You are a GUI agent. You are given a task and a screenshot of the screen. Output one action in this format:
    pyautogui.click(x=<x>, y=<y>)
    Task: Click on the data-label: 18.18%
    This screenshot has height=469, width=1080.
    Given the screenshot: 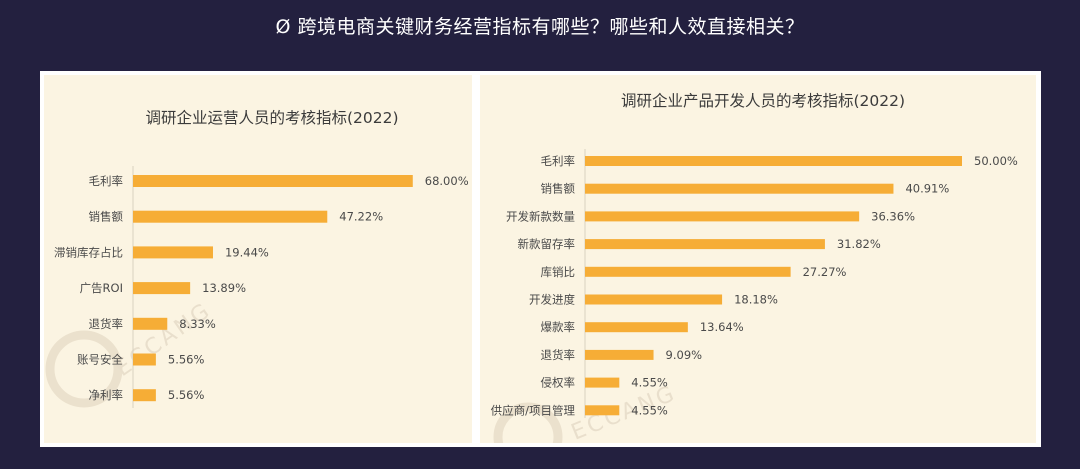 What is the action you would take?
    pyautogui.click(x=756, y=300)
    